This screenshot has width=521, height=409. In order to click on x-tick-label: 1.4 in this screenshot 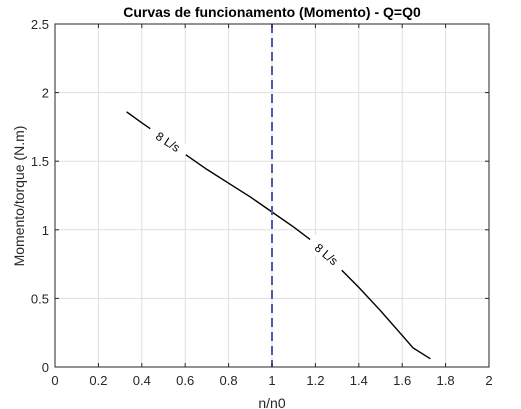, I will do `click(359, 380)`.